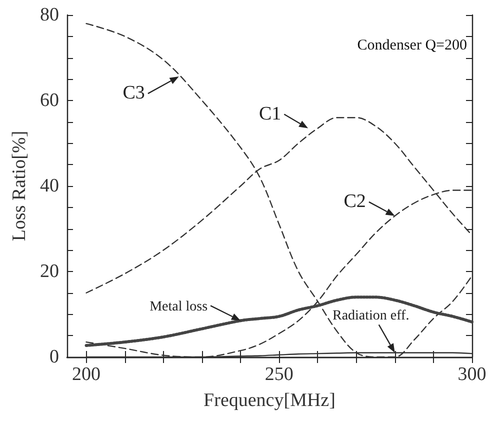 The height and width of the screenshot is (425, 491). I want to click on annotation: C2, so click(355, 201).